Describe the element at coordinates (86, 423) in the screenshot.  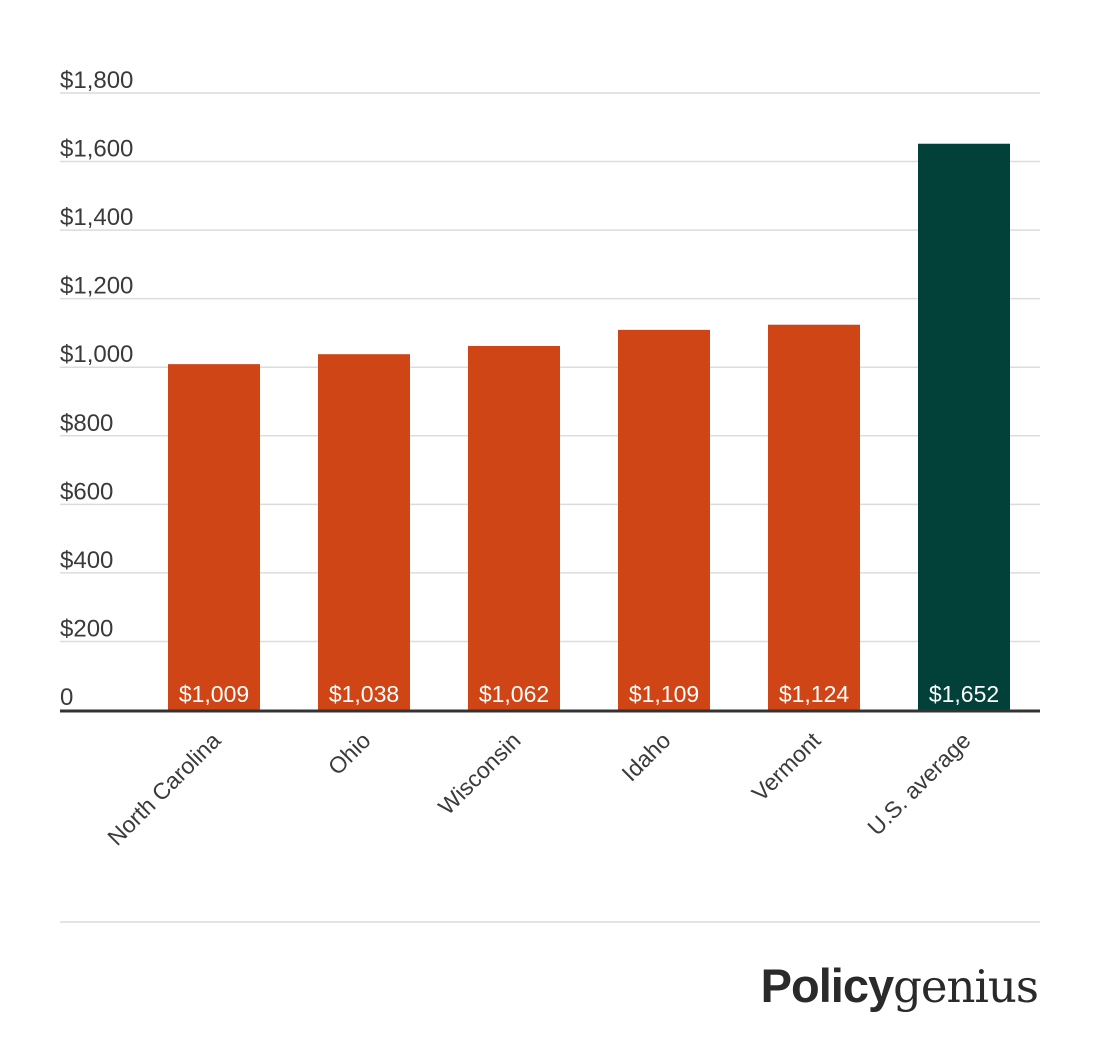
I see `y-tick-label: $800` at that location.